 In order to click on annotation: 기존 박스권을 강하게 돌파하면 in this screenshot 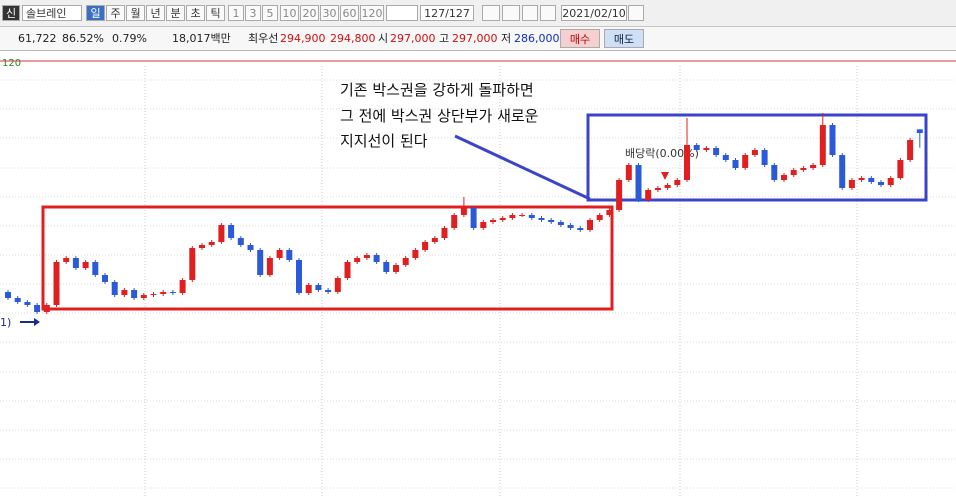, I will do `click(437, 90)`.